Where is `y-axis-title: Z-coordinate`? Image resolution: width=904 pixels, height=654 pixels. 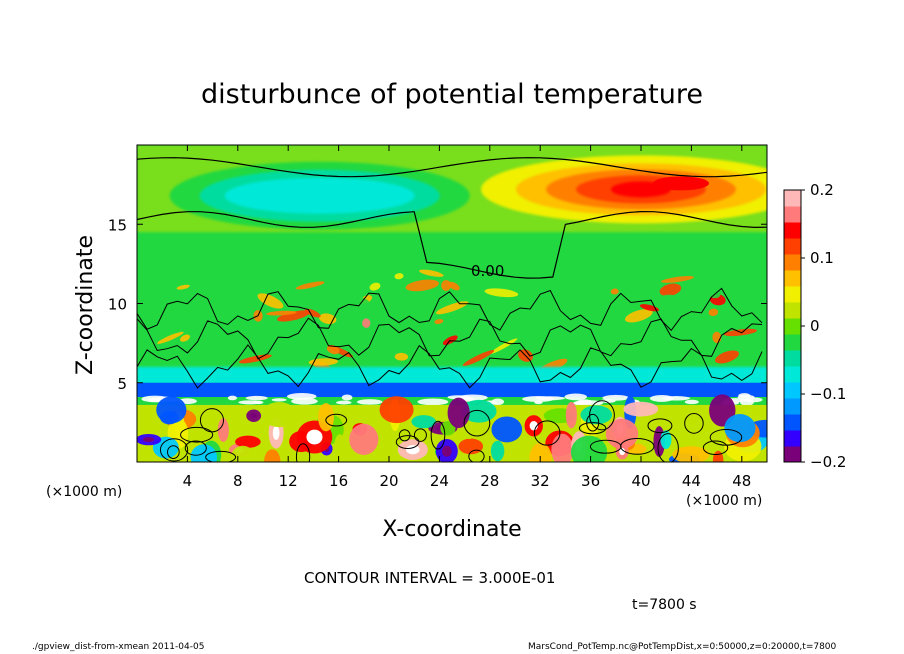 y-axis-title: Z-coordinate is located at coordinates (85, 305).